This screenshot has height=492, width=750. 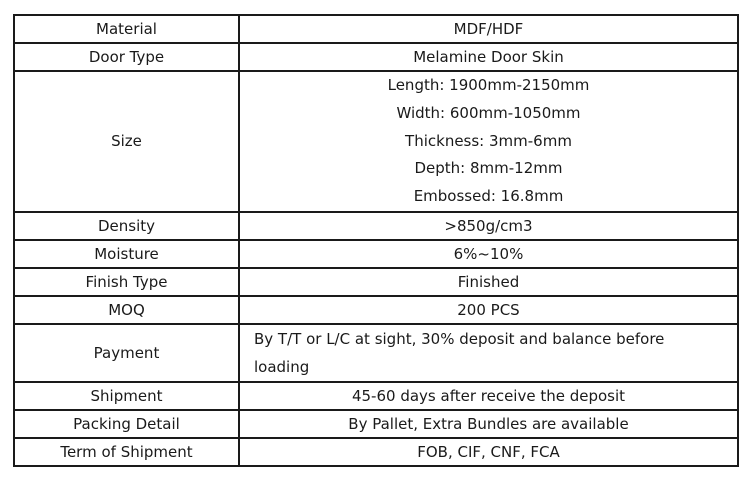 What do you see at coordinates (488, 225) in the screenshot?
I see `spec-value-cell: >850g/cm3` at bounding box center [488, 225].